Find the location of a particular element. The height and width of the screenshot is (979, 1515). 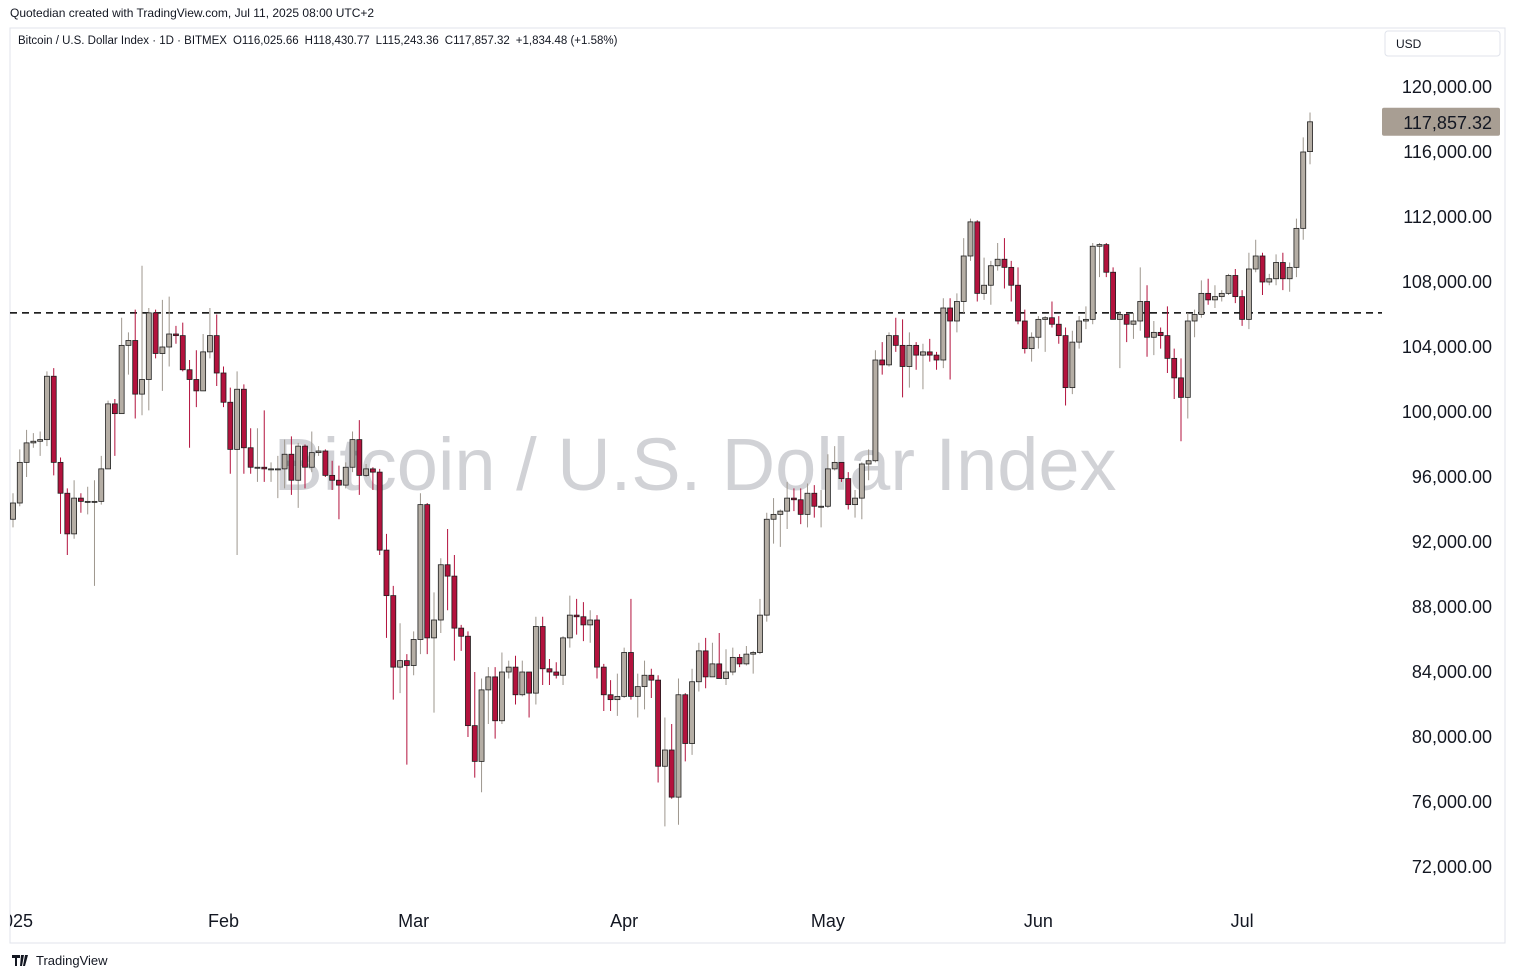

x-tick-label: Mar is located at coordinates (413, 921).